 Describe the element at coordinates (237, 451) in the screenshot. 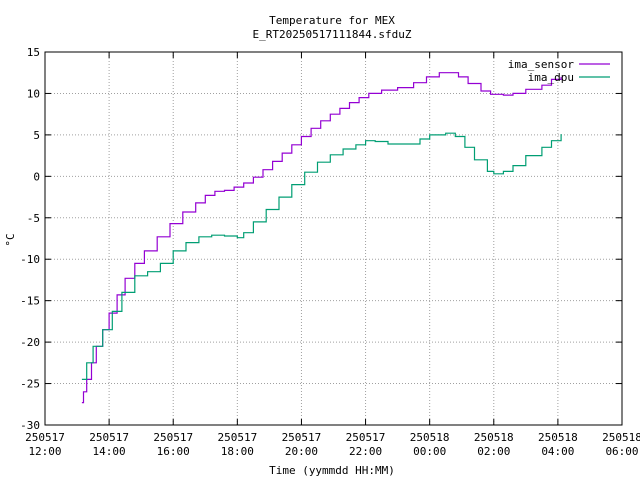

I see `x-tick-time: 18:00` at that location.